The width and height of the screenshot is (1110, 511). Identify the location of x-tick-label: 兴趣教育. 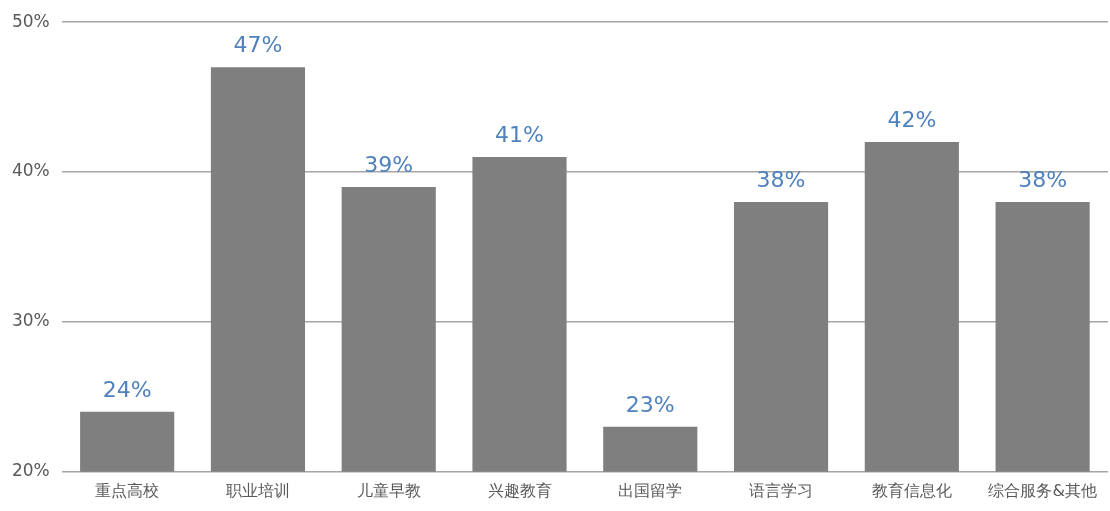
(519, 490).